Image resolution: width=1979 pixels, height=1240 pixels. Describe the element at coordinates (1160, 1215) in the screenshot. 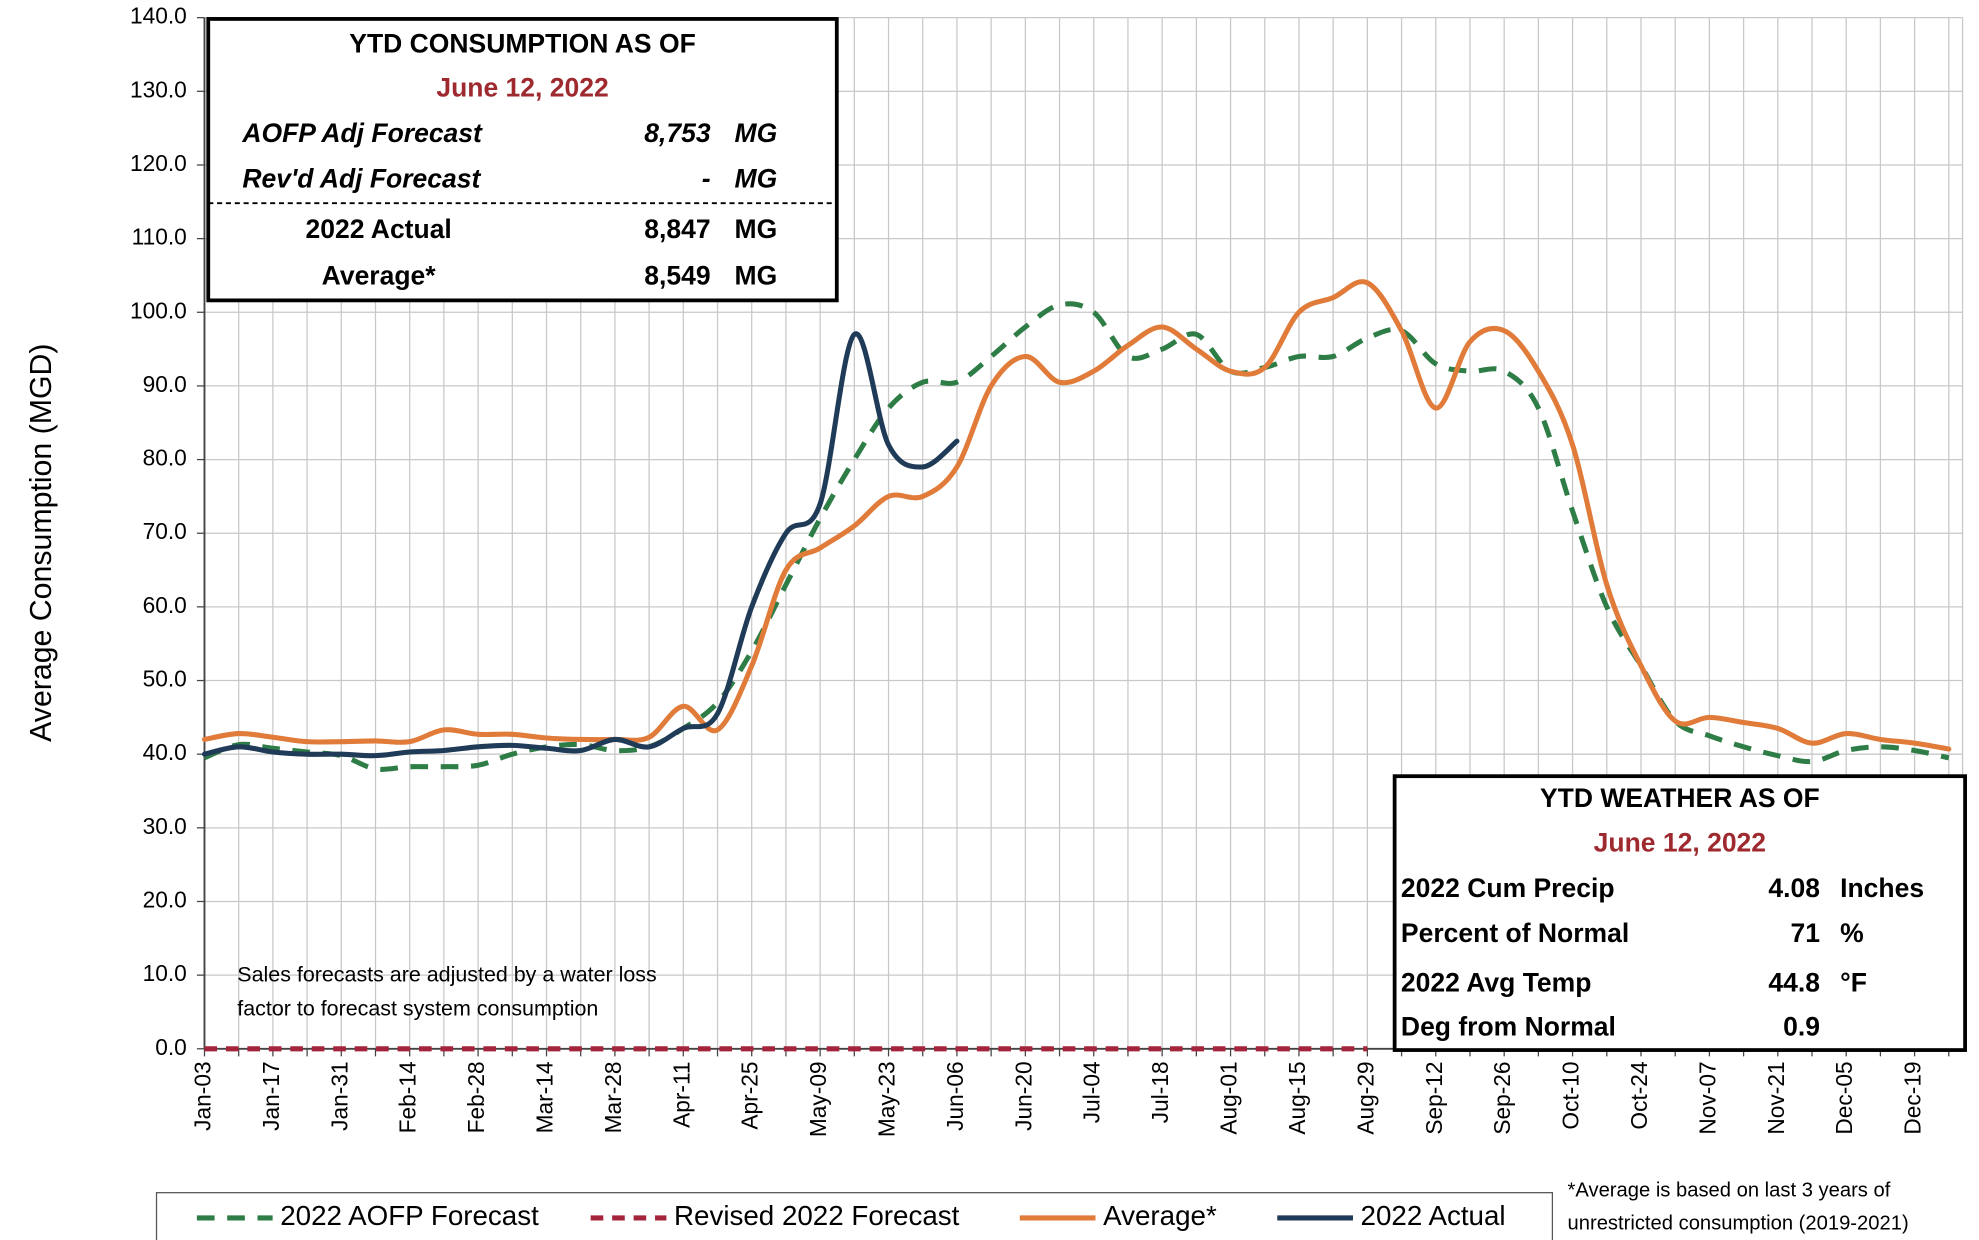

I see `legend-label: Average*` at that location.